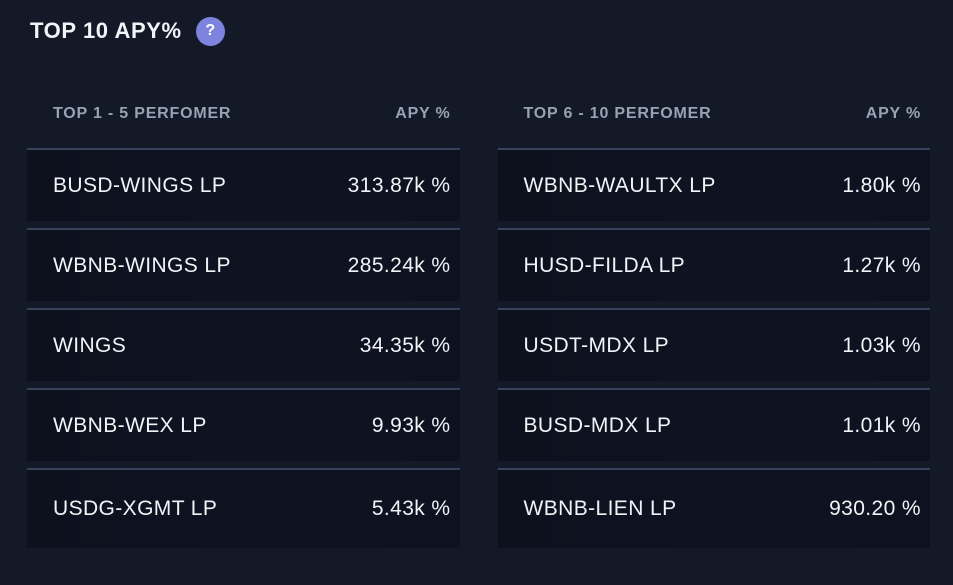  I want to click on pool-name: USDG-XGMT LP, so click(135, 508).